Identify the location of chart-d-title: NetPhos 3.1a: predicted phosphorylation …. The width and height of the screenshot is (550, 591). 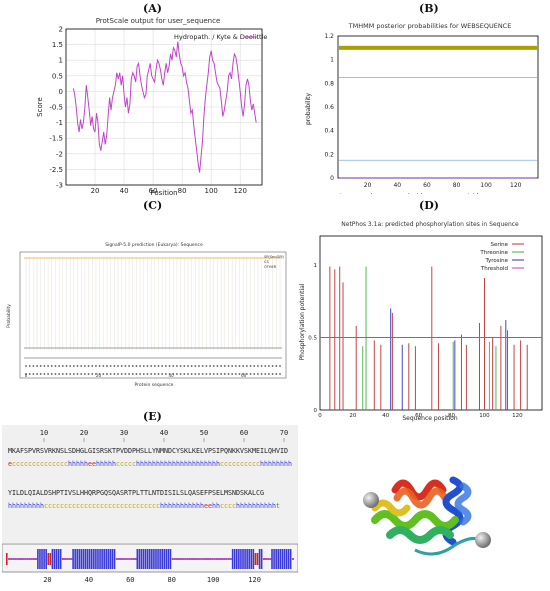
(430, 224).